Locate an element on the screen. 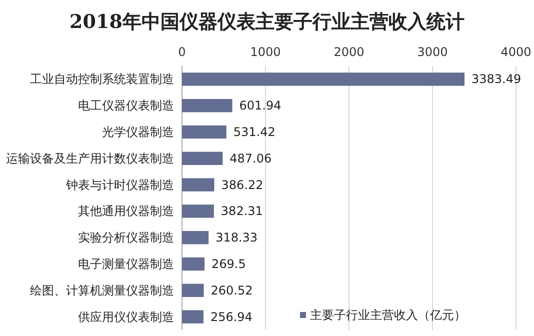 The width and height of the screenshot is (534, 336). x-tick-label: 0 is located at coordinates (182, 52).